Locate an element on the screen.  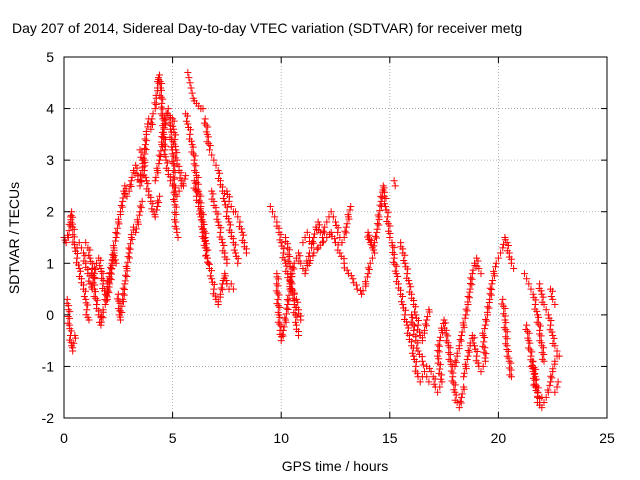
y-tick-label: 2 is located at coordinates (50, 212).